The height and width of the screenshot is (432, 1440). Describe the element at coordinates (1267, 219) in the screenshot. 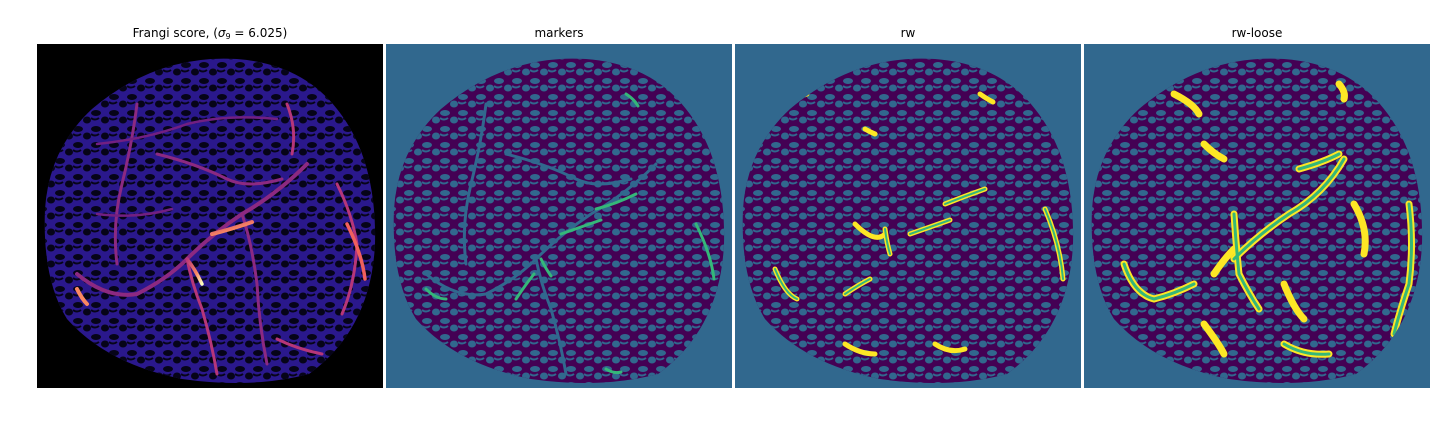

I see `rw-loose-vessels` at that location.